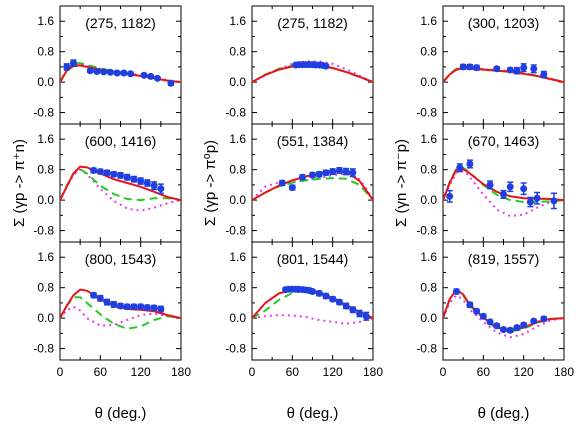 The image size is (581, 428). What do you see at coordinates (19, 183) in the screenshot?
I see `y-axis-label: Σ (γp -> π⁺n)` at bounding box center [19, 183].